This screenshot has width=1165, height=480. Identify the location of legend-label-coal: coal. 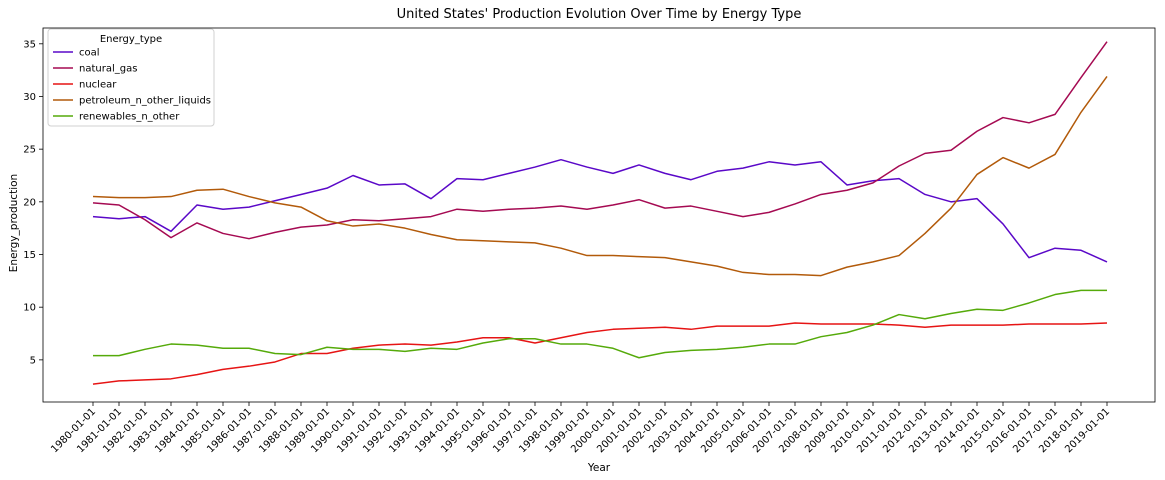
(89, 53).